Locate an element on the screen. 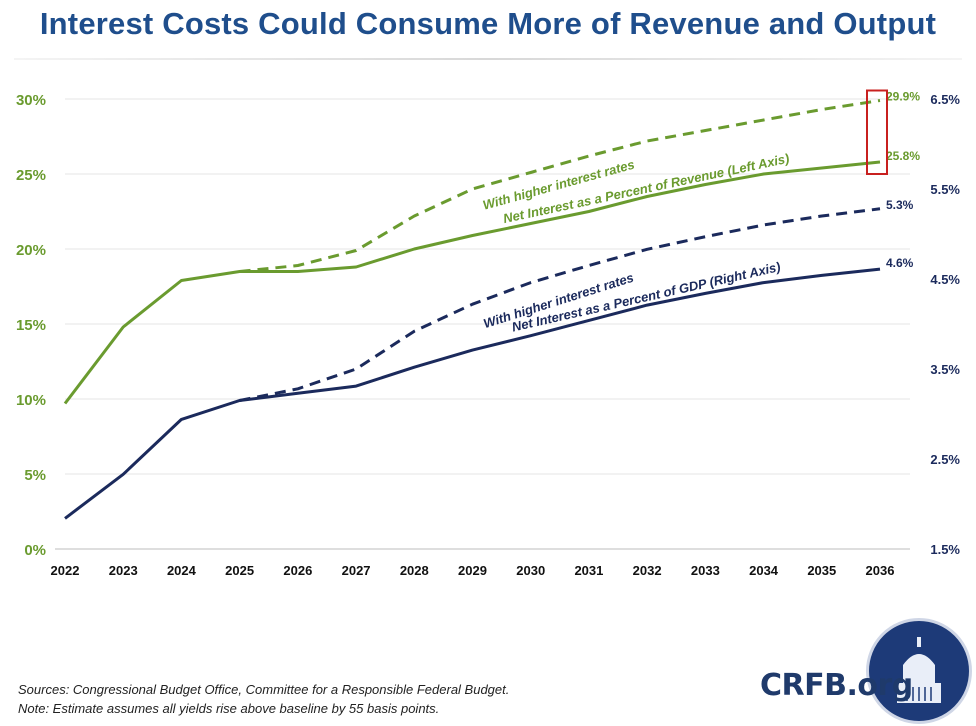 This screenshot has width=976, height=726. right-axis-tick-label: 4.5% is located at coordinates (945, 279).